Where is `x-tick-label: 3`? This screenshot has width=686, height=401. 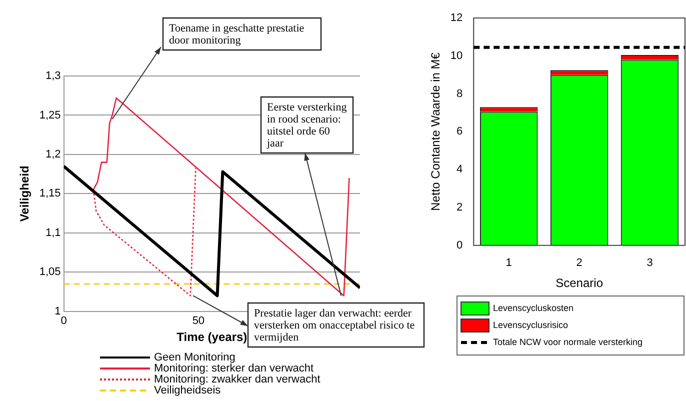 x-tick-label: 3 is located at coordinates (649, 263).